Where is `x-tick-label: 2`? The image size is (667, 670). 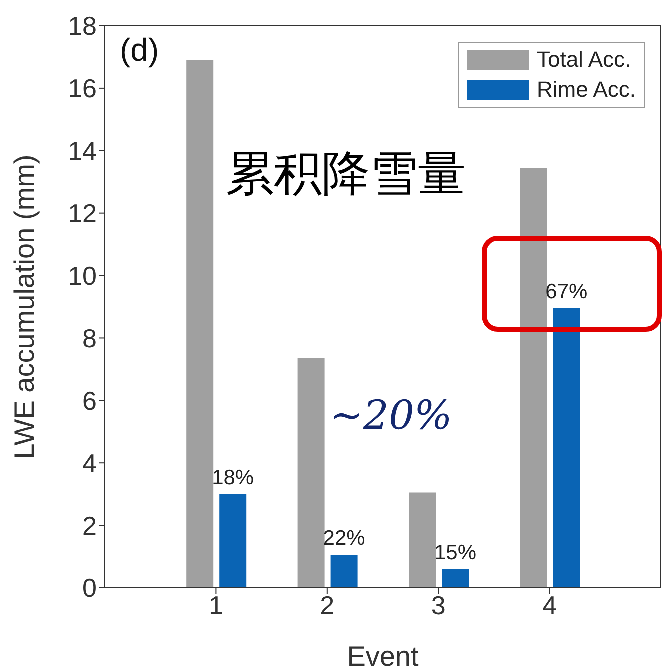 x-tick-label: 2 is located at coordinates (327, 605).